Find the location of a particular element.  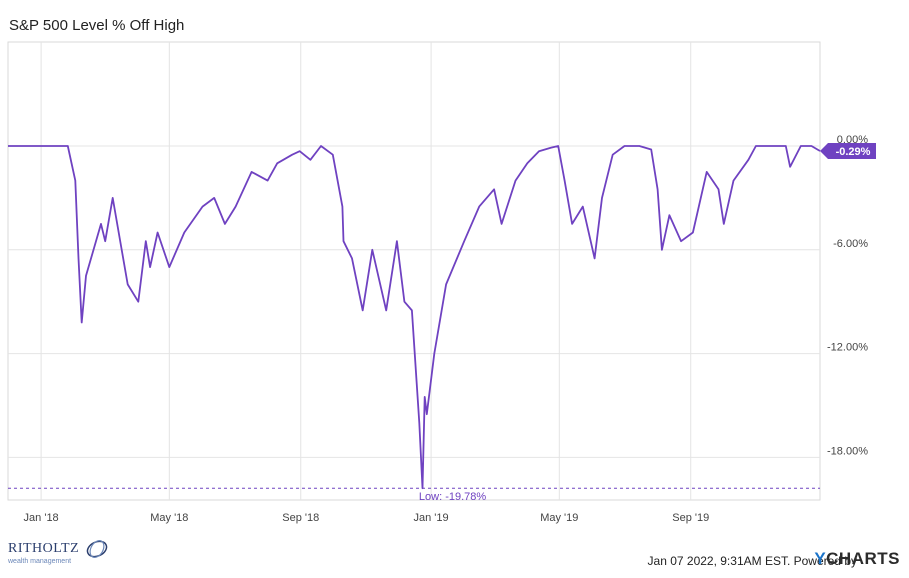

y-tick-label: -18.00% is located at coordinates (847, 451).